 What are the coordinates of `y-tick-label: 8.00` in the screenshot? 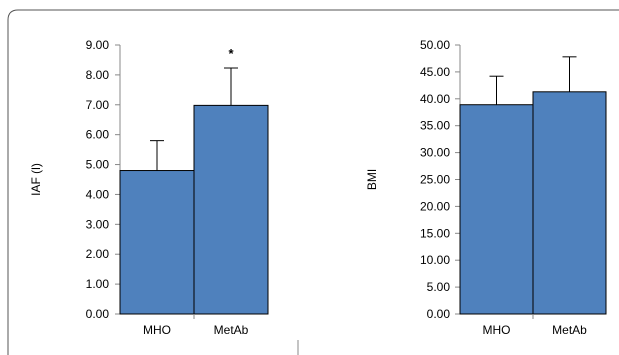 It's located at (98, 75).